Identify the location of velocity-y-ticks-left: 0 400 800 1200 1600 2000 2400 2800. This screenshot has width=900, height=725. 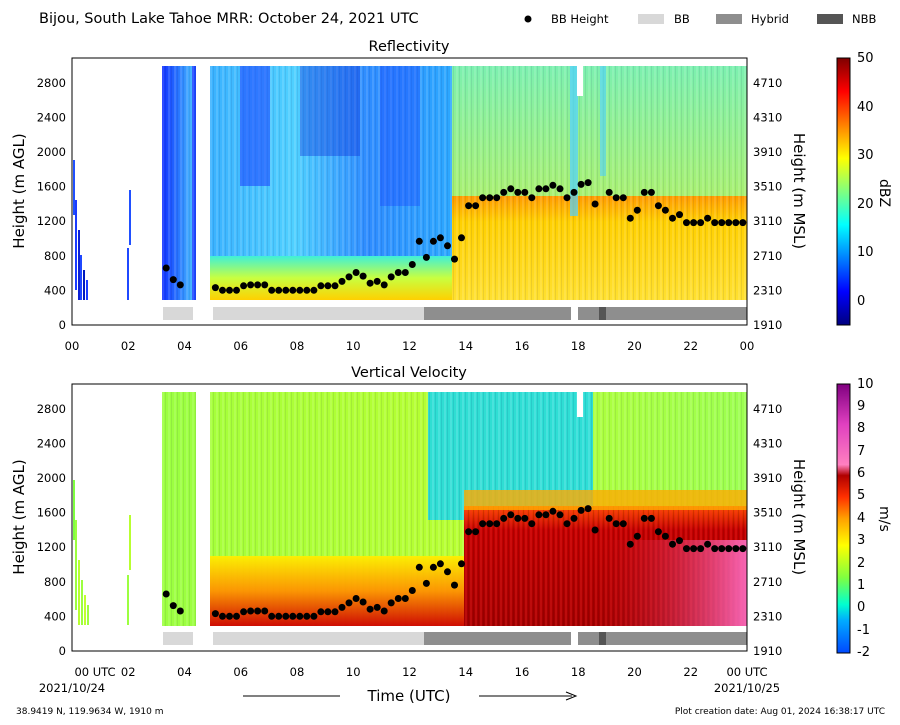
(51, 530).